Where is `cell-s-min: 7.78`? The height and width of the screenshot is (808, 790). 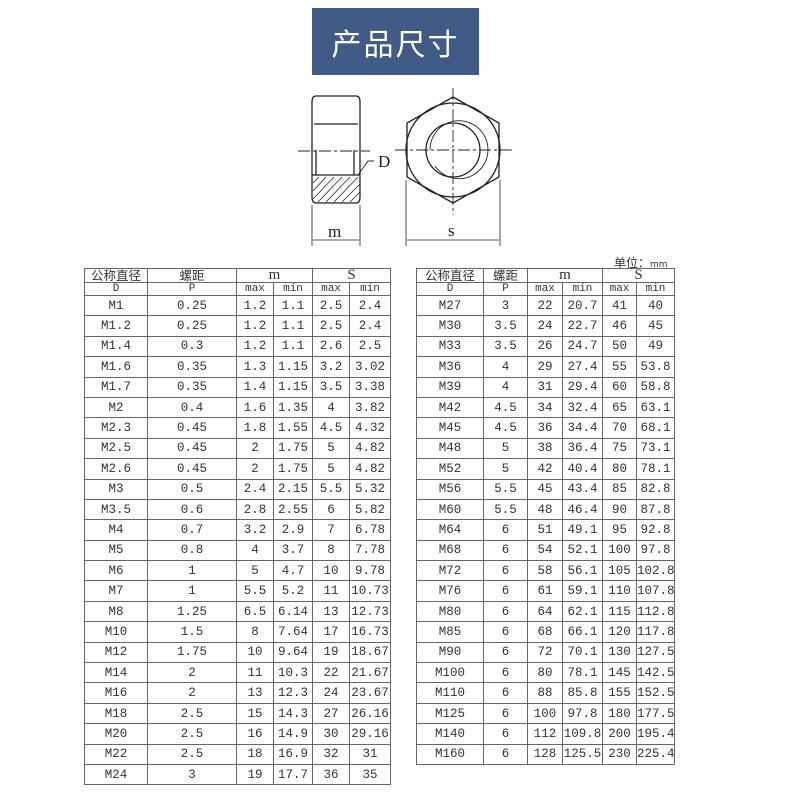
cell-s-min: 7.78 is located at coordinates (370, 550).